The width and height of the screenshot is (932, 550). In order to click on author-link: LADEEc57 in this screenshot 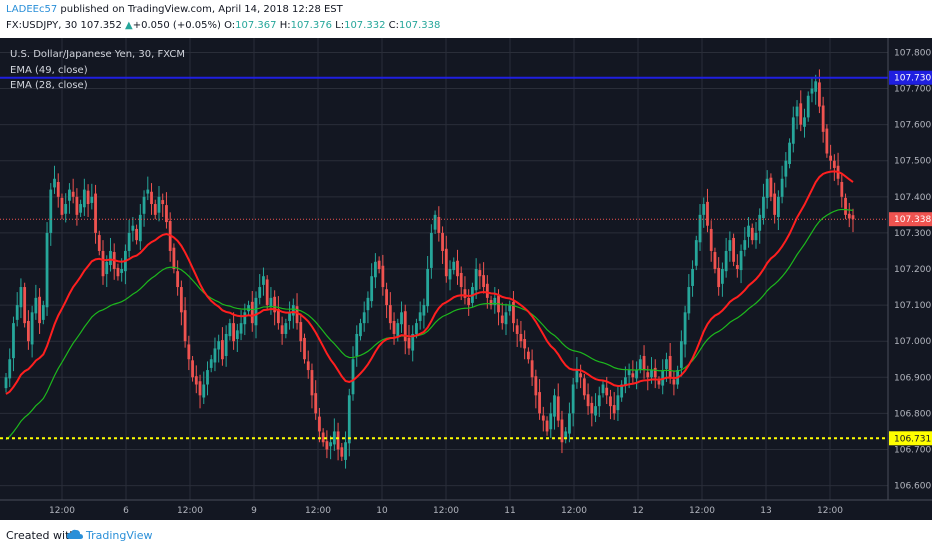, I will do `click(32, 9)`.